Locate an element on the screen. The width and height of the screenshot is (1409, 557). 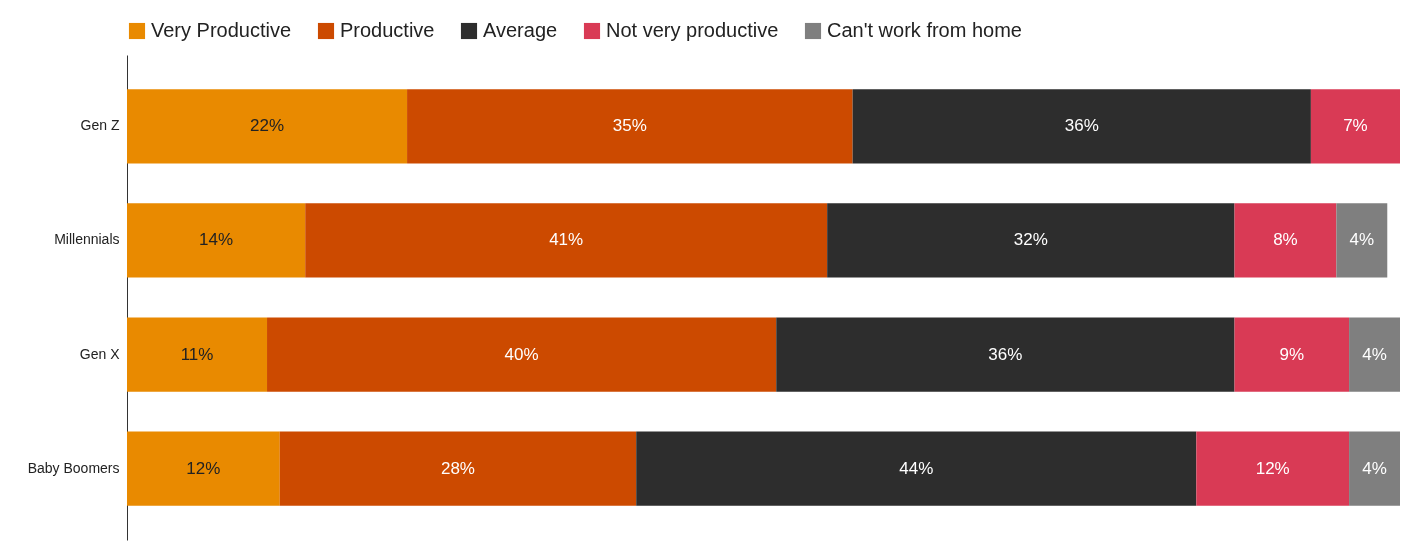
data-label: 11% is located at coordinates (197, 354).